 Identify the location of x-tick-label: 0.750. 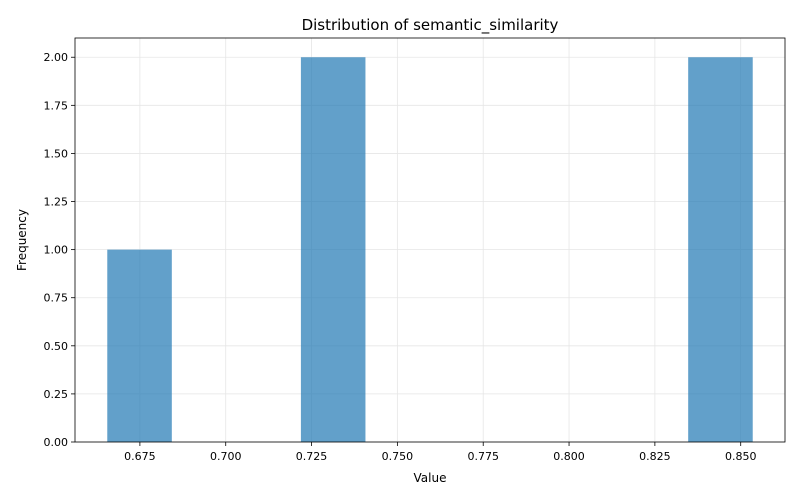
(398, 456).